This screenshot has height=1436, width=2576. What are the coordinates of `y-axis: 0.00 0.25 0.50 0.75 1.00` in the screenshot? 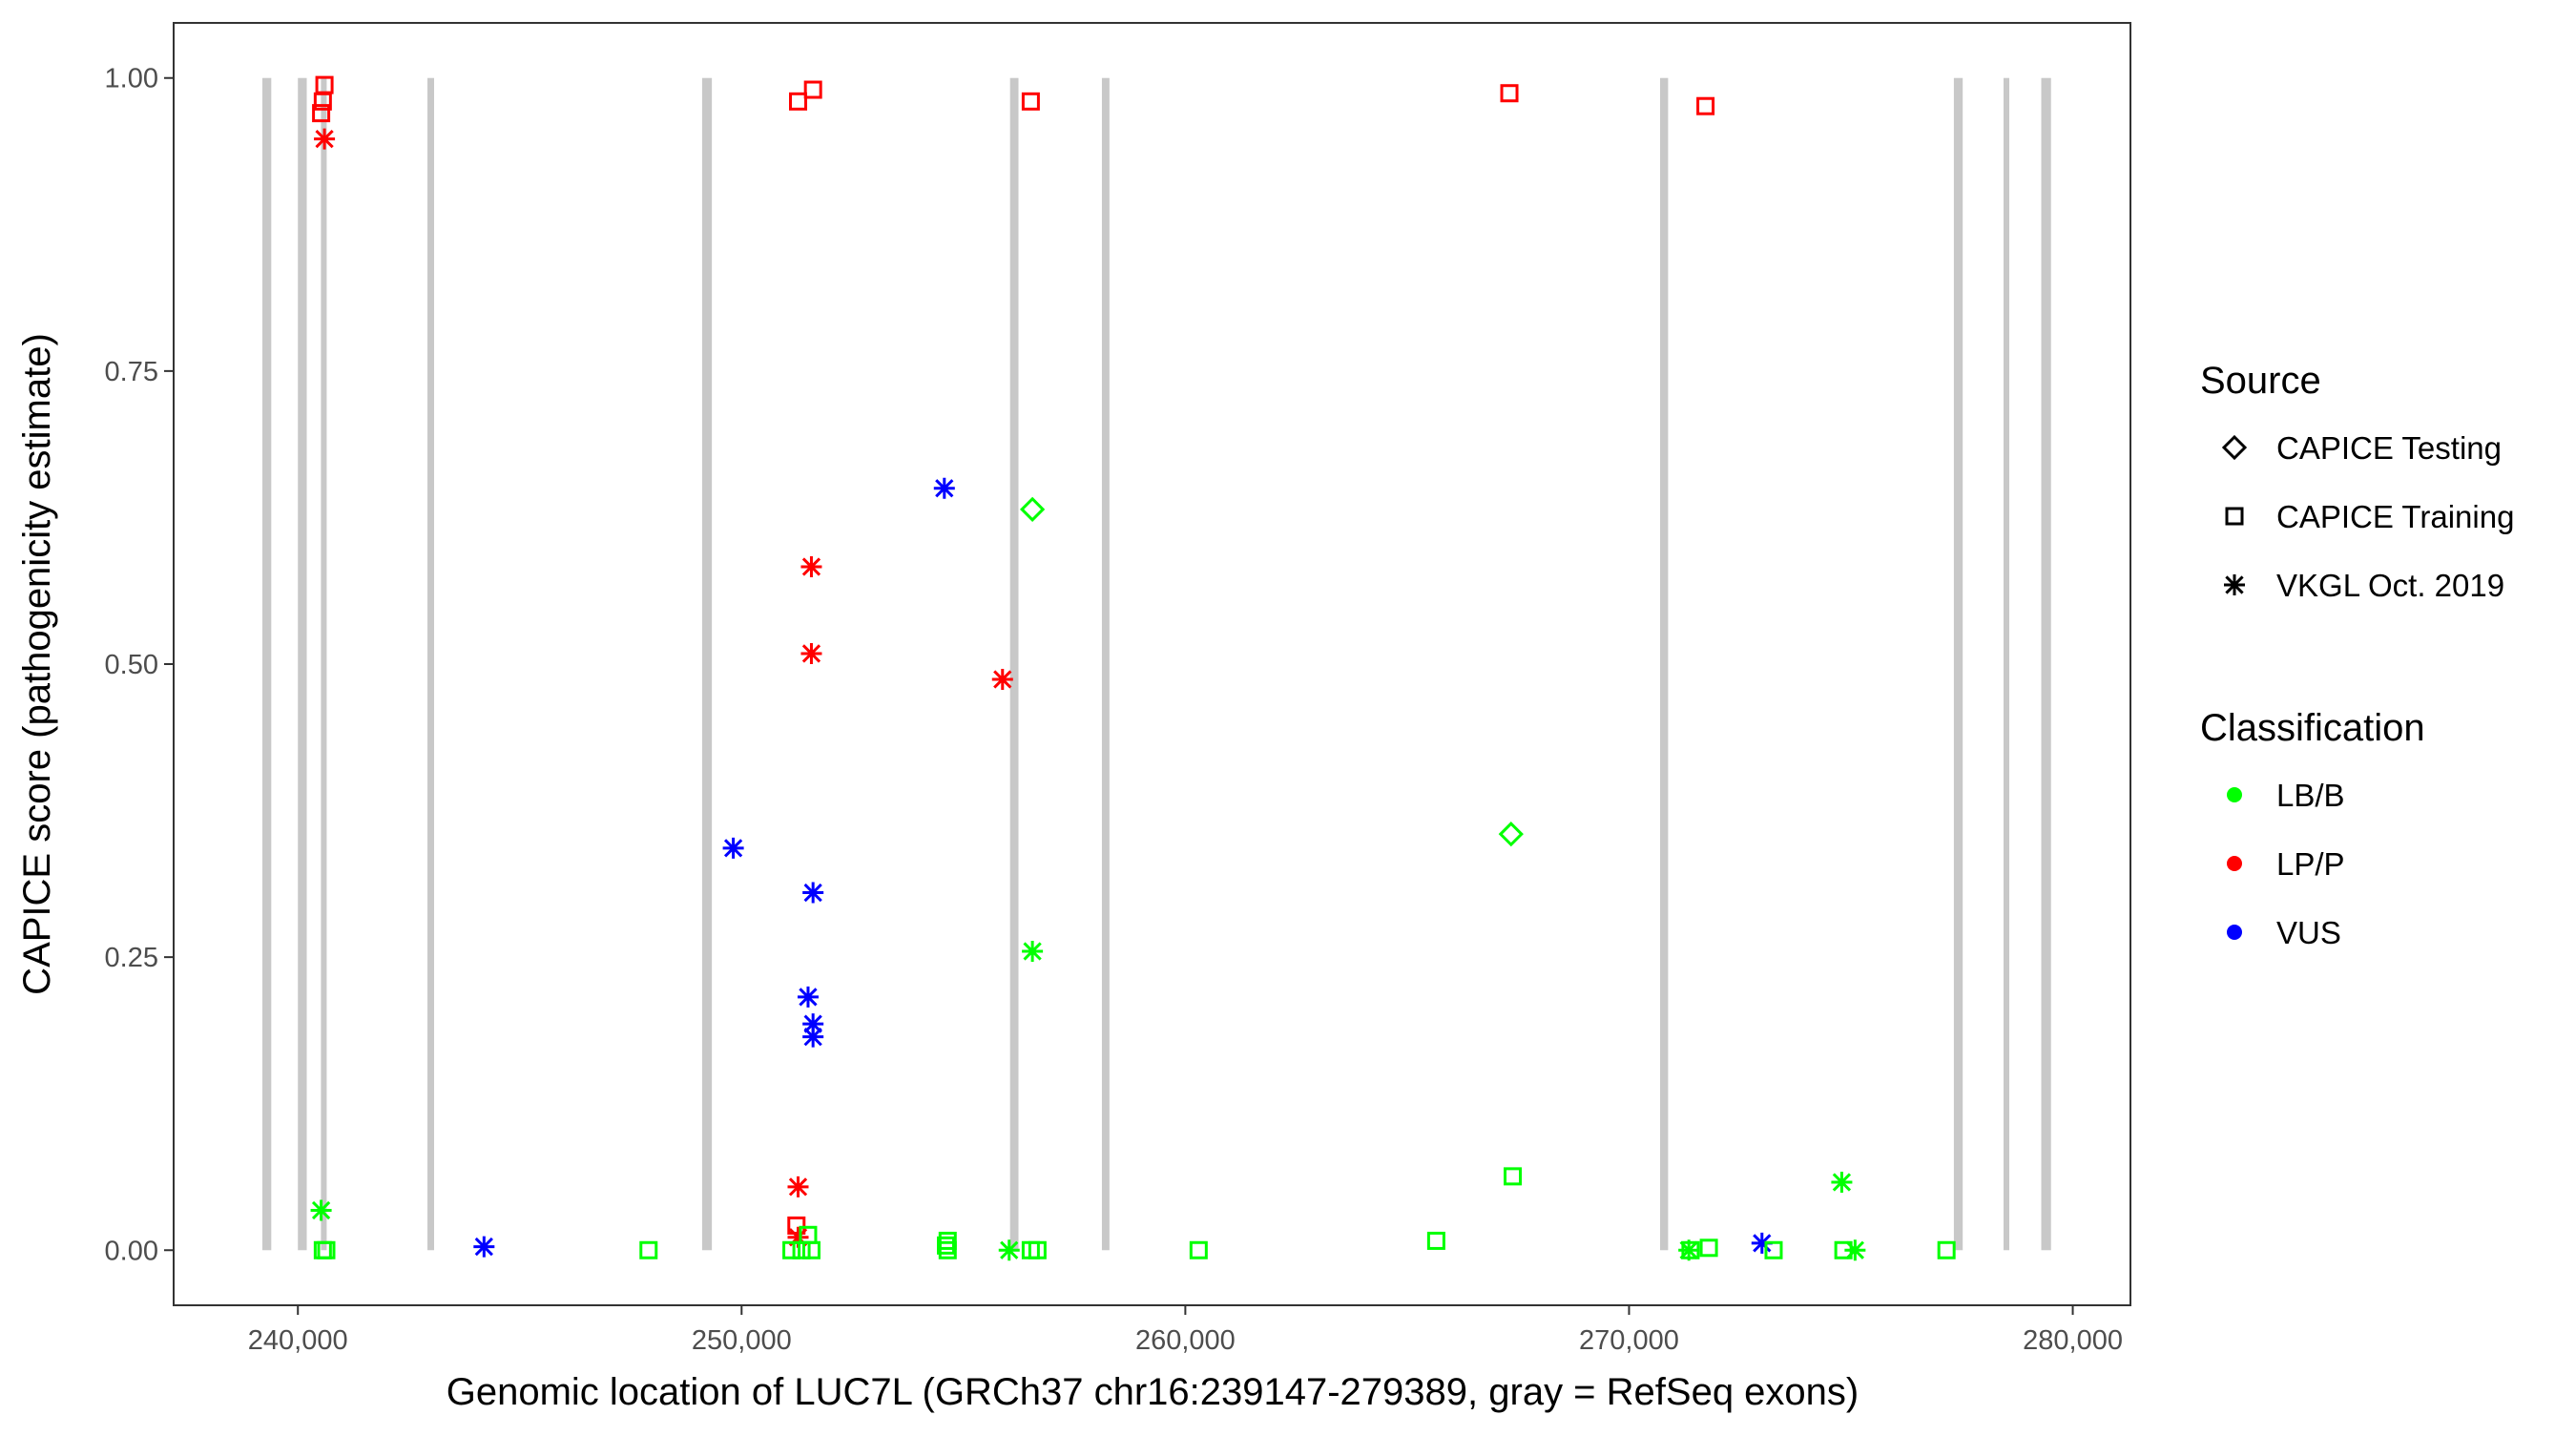 It's located at (139, 665).